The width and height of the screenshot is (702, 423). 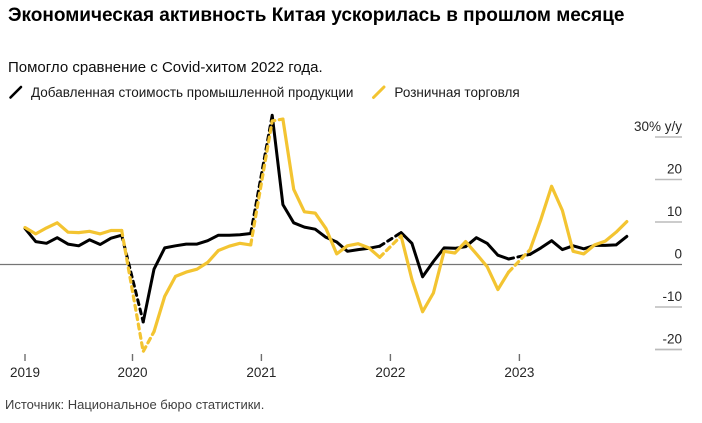 What do you see at coordinates (678, 254) in the screenshot?
I see `y-axis-label: 0` at bounding box center [678, 254].